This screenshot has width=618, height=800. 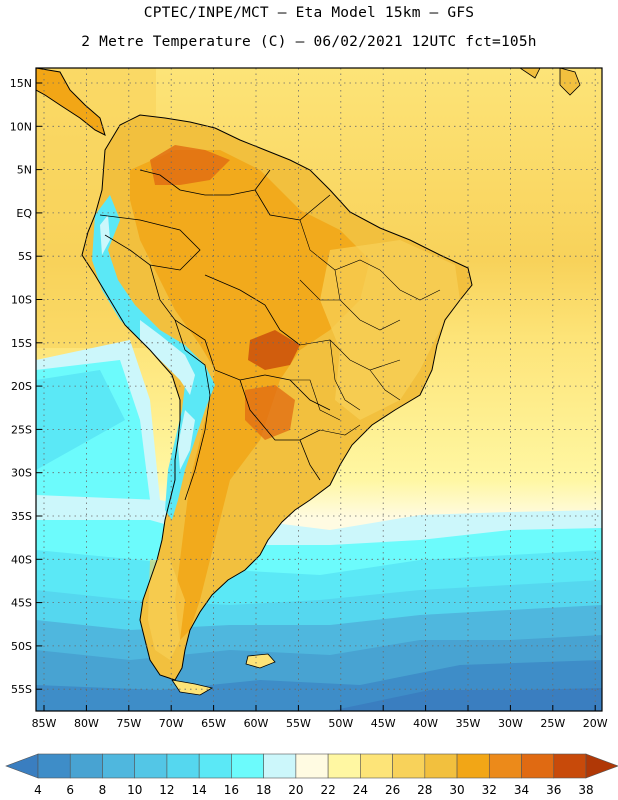 What do you see at coordinates (595, 723) in the screenshot?
I see `lon-label: 20W` at bounding box center [595, 723].